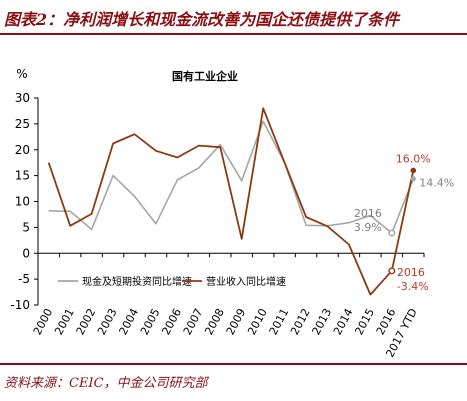 This screenshot has width=467, height=401. I want to click on x-tick-label: 2015, so click(364, 321).